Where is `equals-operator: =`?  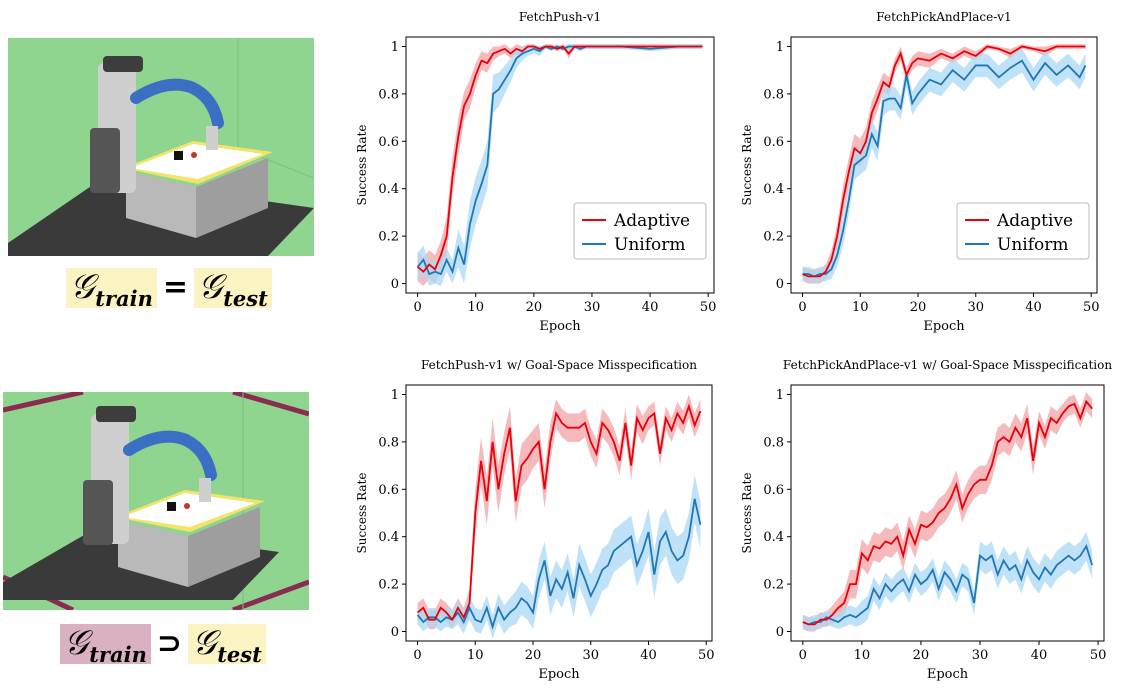
equals-operator: = is located at coordinates (175, 287).